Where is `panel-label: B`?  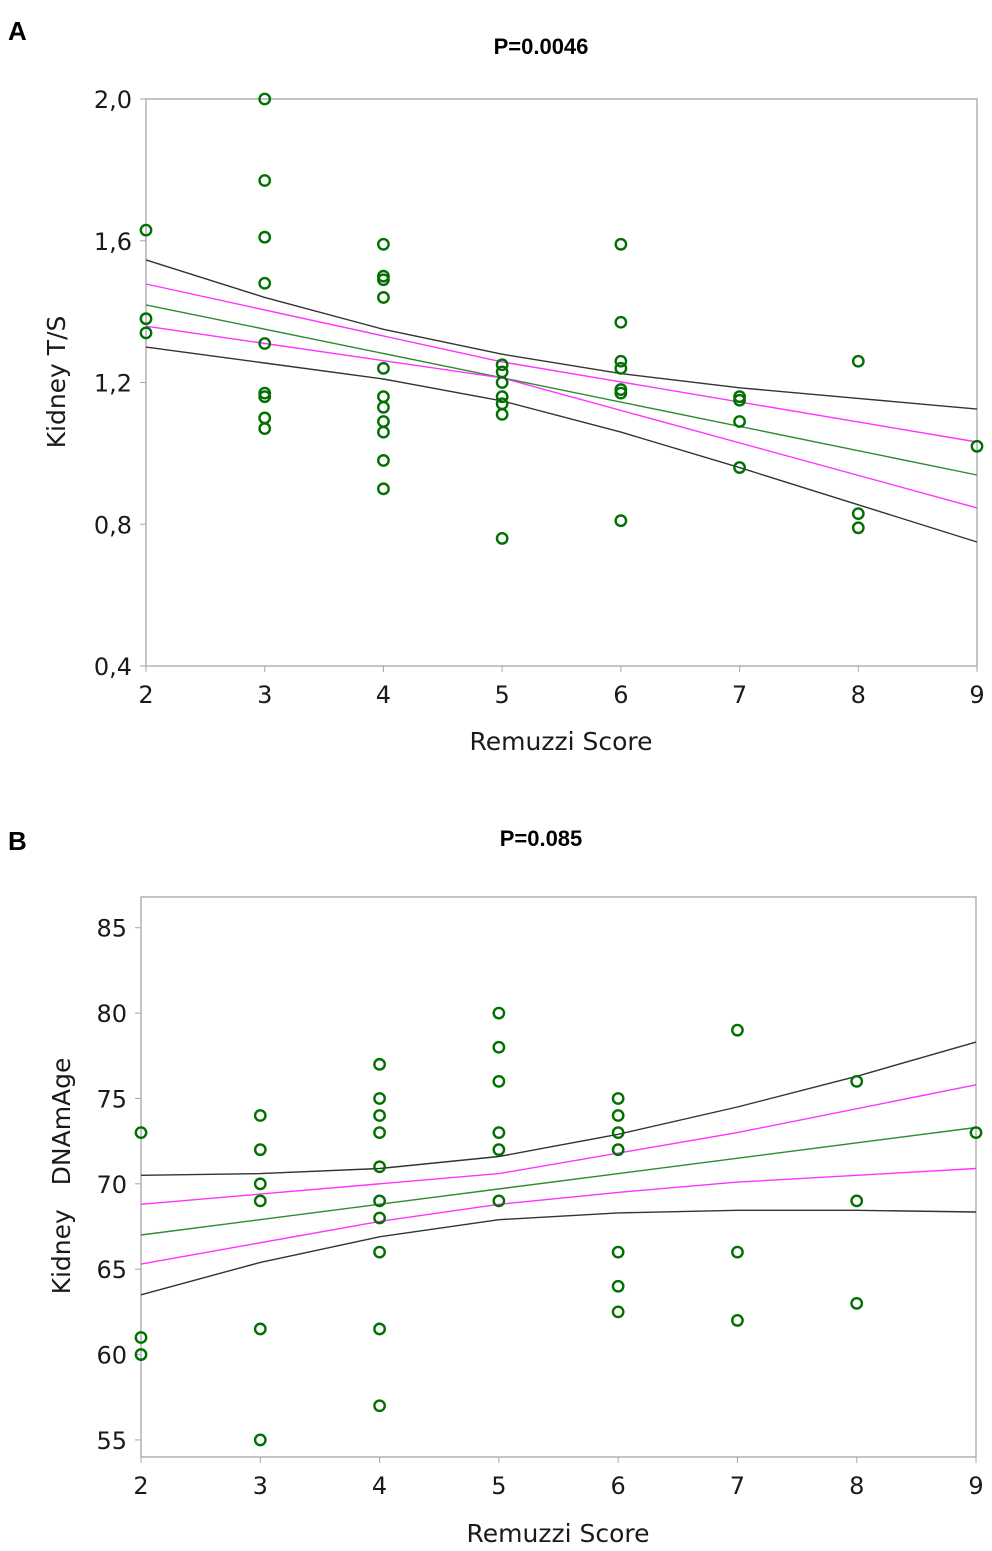 panel-label: B is located at coordinates (17, 841).